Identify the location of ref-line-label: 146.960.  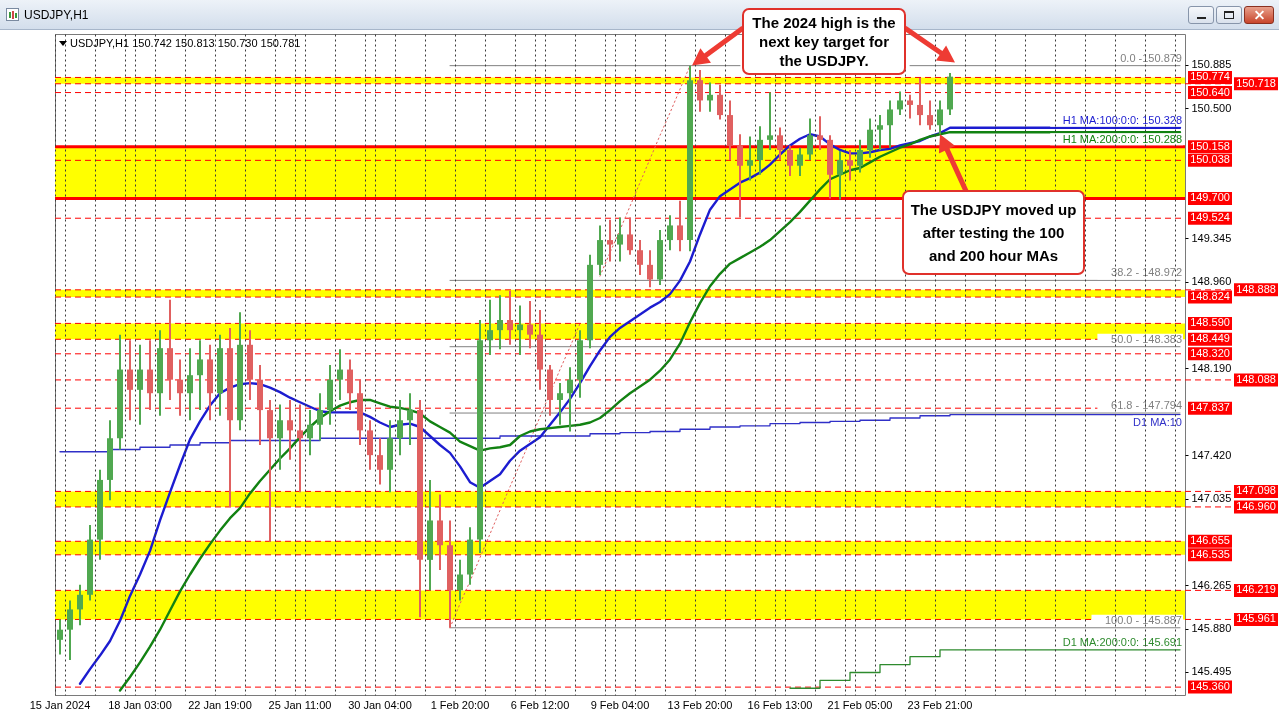
(1256, 505).